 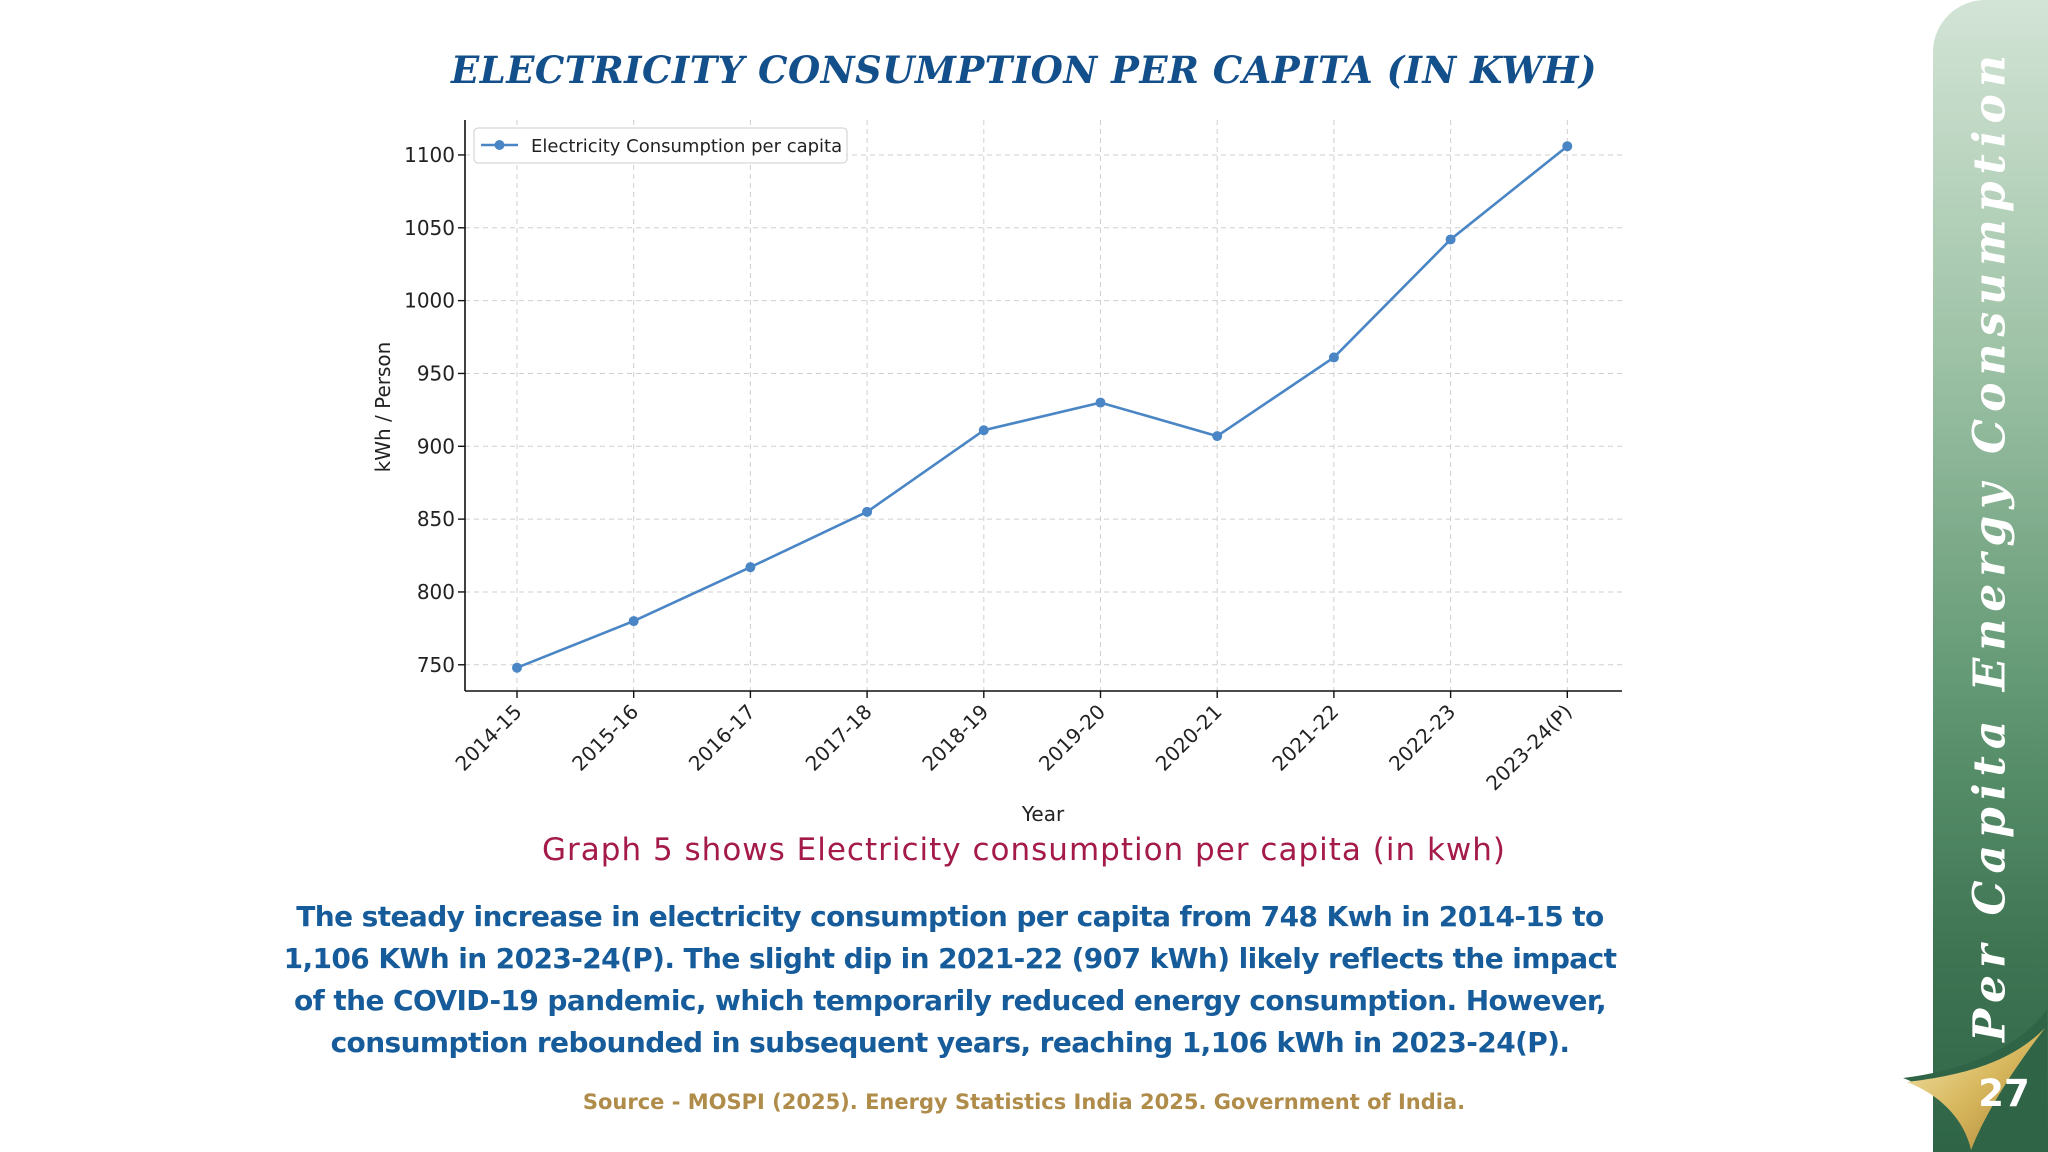 I want to click on legend-box, so click(x=660, y=145).